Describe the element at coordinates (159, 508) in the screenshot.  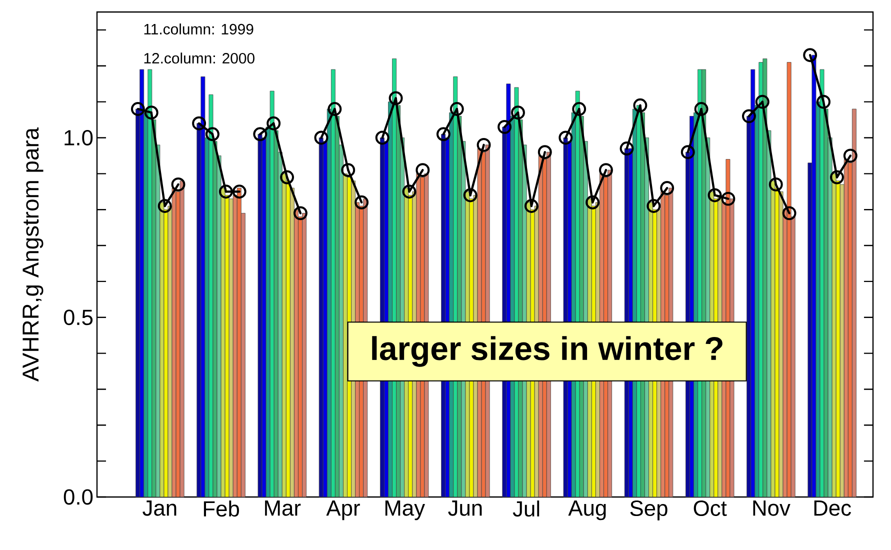
I see `x-tick-label: Jan` at that location.